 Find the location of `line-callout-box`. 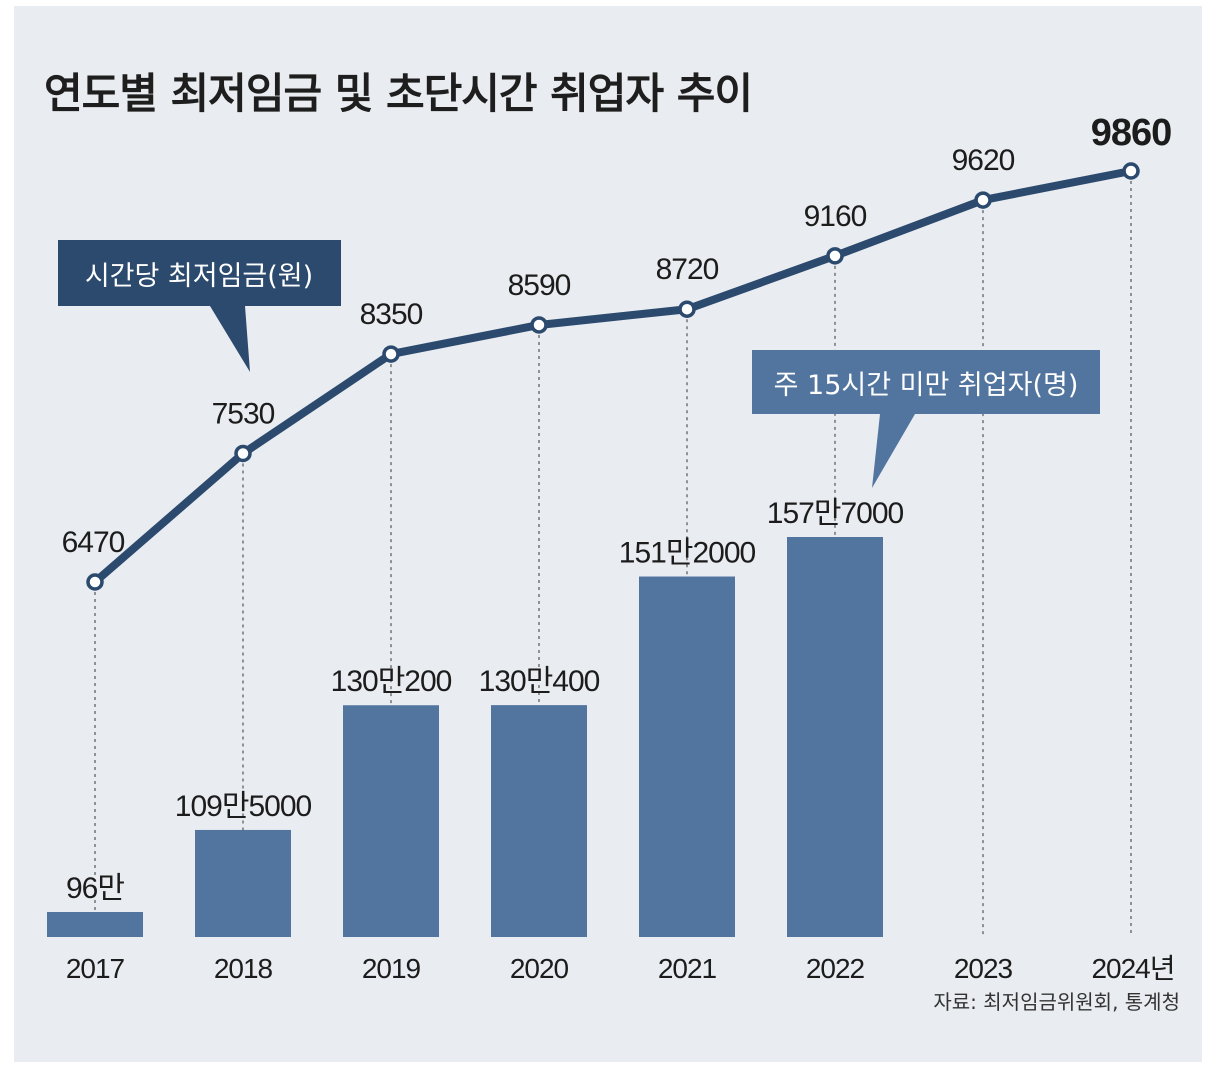

line-callout-box is located at coordinates (199, 306).